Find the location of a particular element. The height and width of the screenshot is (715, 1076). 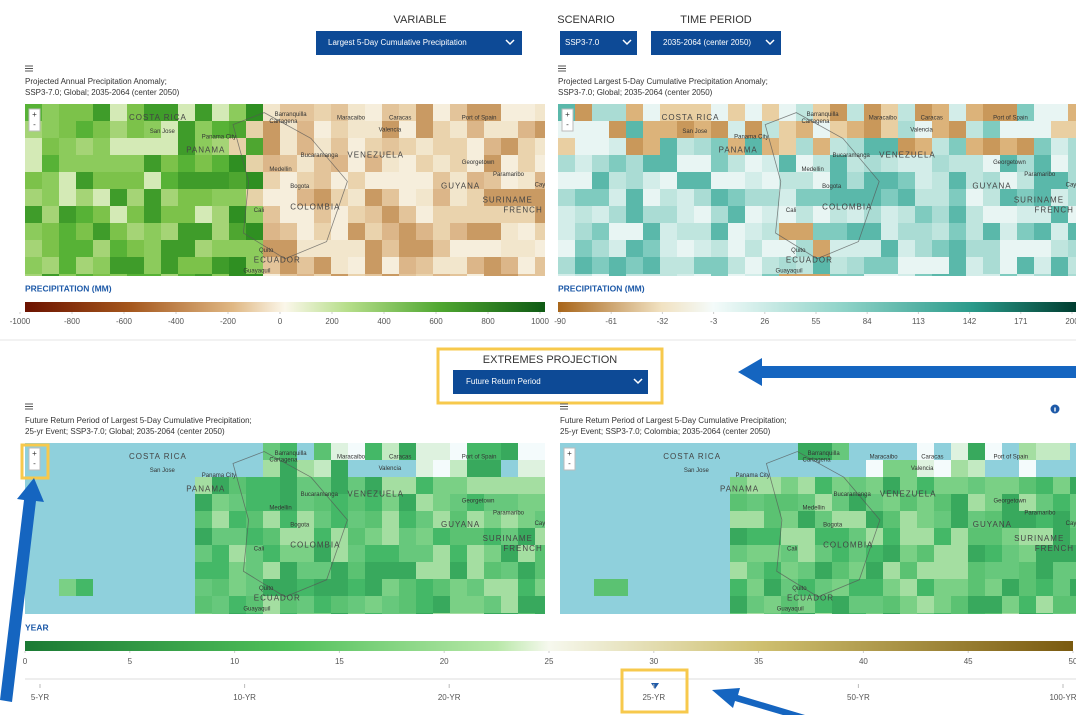

slider-label: 50-YR is located at coordinates (858, 697).